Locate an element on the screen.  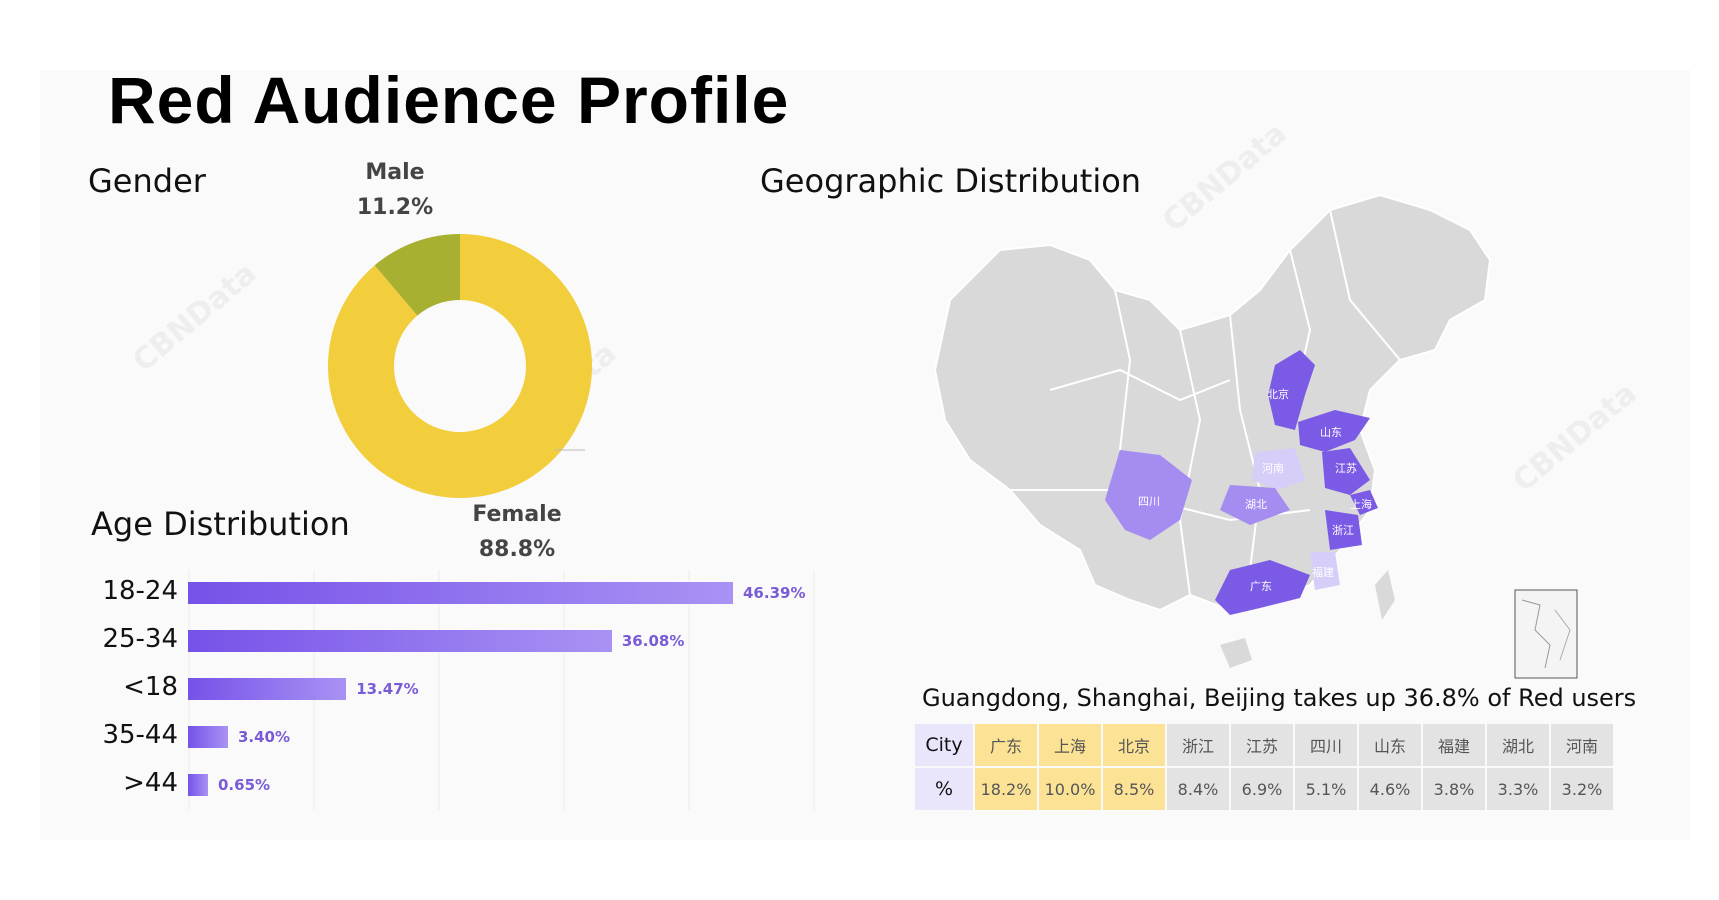
table-cell-city: 河南 is located at coordinates (1582, 745).